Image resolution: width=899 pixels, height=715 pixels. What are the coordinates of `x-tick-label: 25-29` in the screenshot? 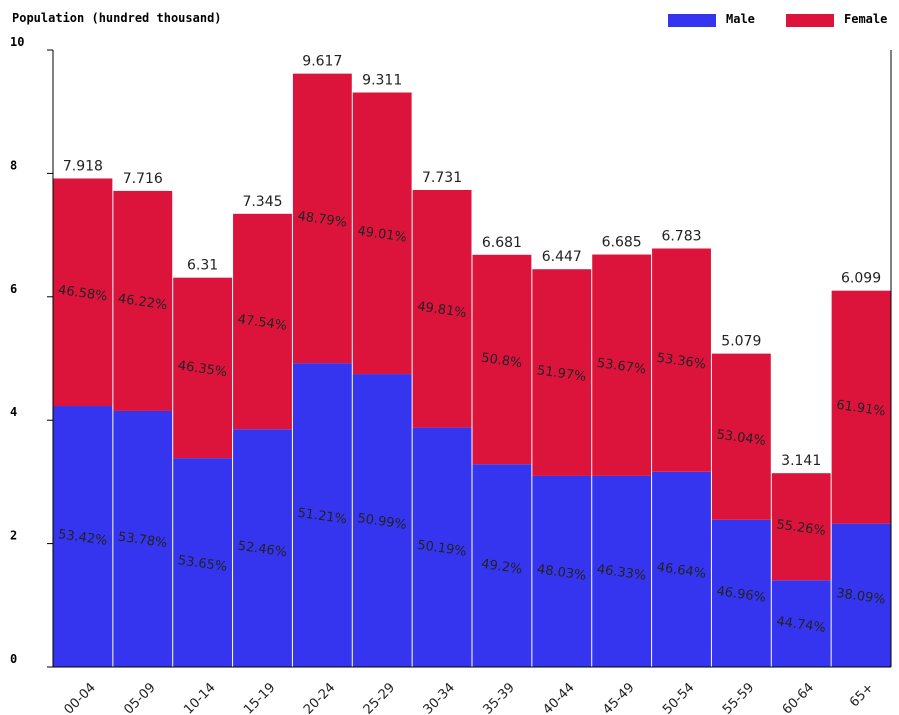 It's located at (379, 697).